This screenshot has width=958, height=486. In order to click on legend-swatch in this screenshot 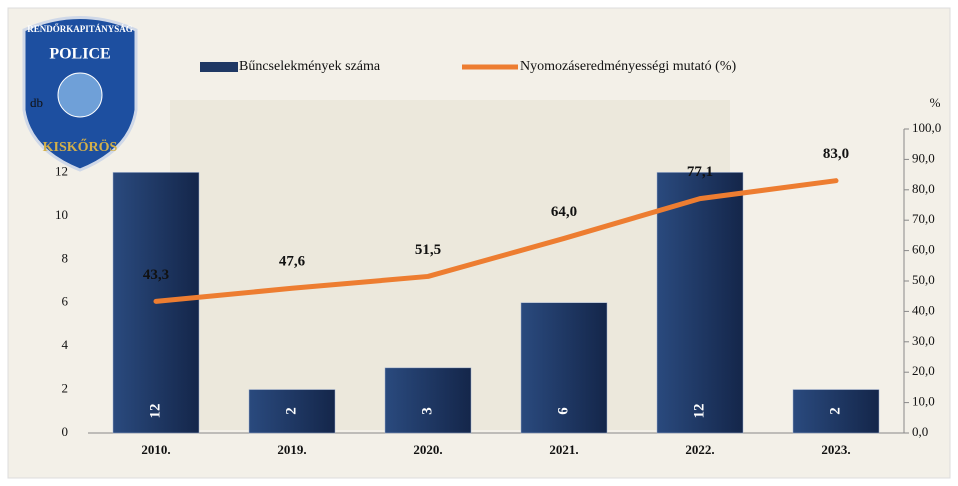, I will do `click(219, 67)`.